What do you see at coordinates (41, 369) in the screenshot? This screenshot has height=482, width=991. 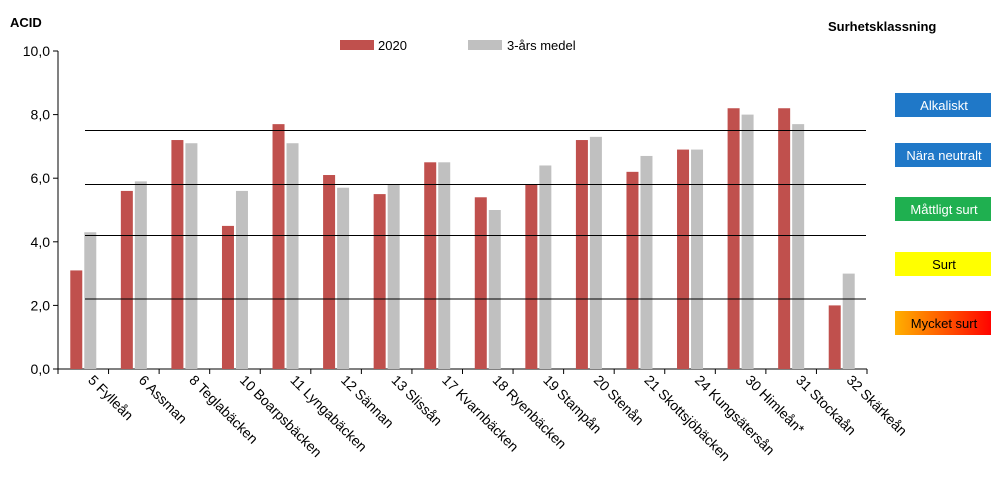 I see `y-tick-label: 0,0` at bounding box center [41, 369].